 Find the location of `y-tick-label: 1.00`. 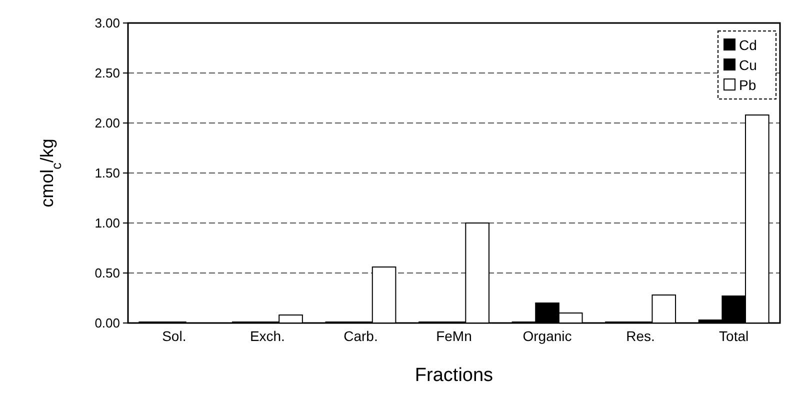

y-tick-label: 1.00 is located at coordinates (107, 223).